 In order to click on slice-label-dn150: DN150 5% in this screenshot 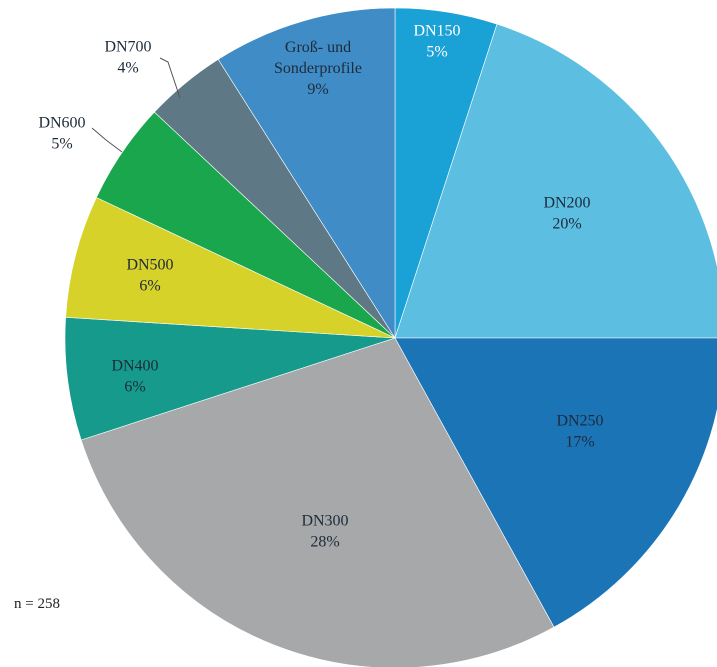, I will do `click(436, 42)`.